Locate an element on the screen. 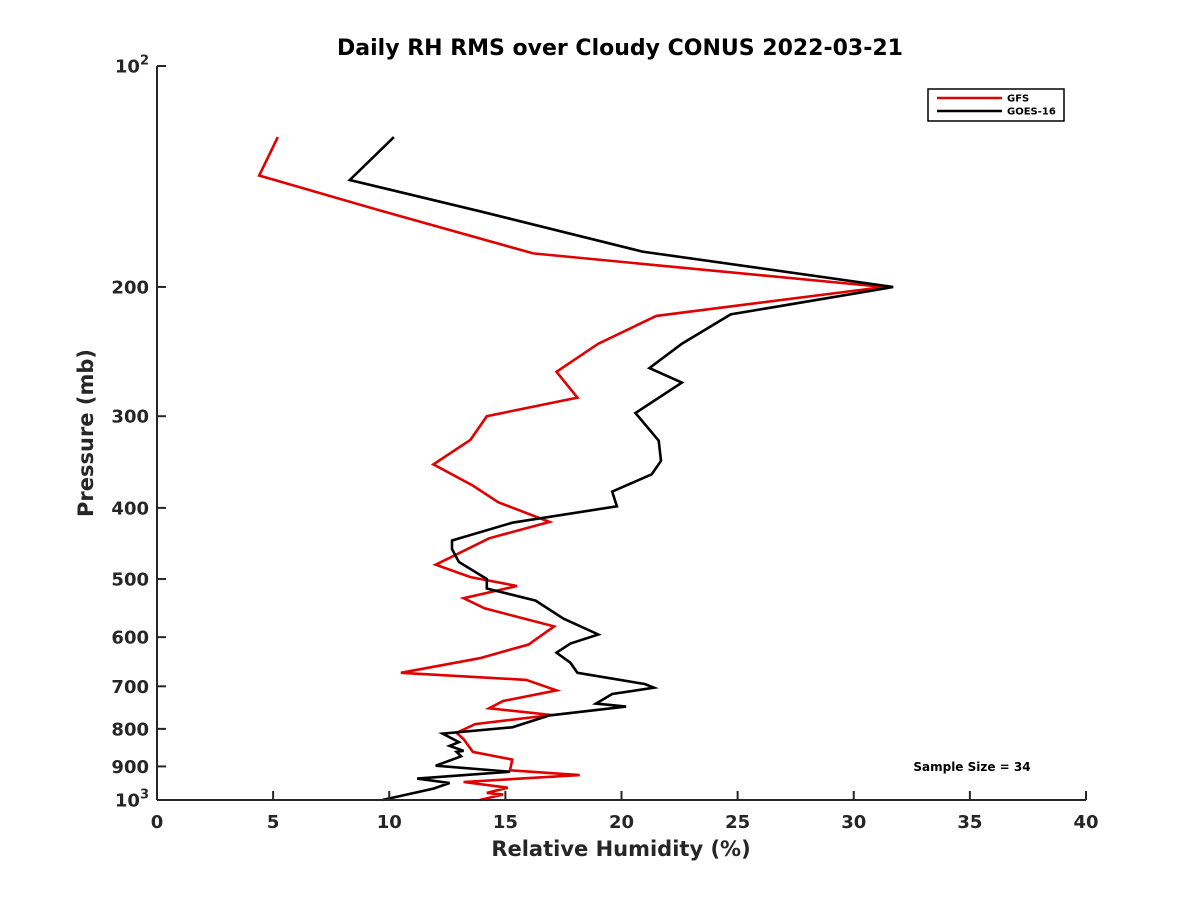 This screenshot has height=900, width=1200. y-tick-label: 300 is located at coordinates (130, 417).